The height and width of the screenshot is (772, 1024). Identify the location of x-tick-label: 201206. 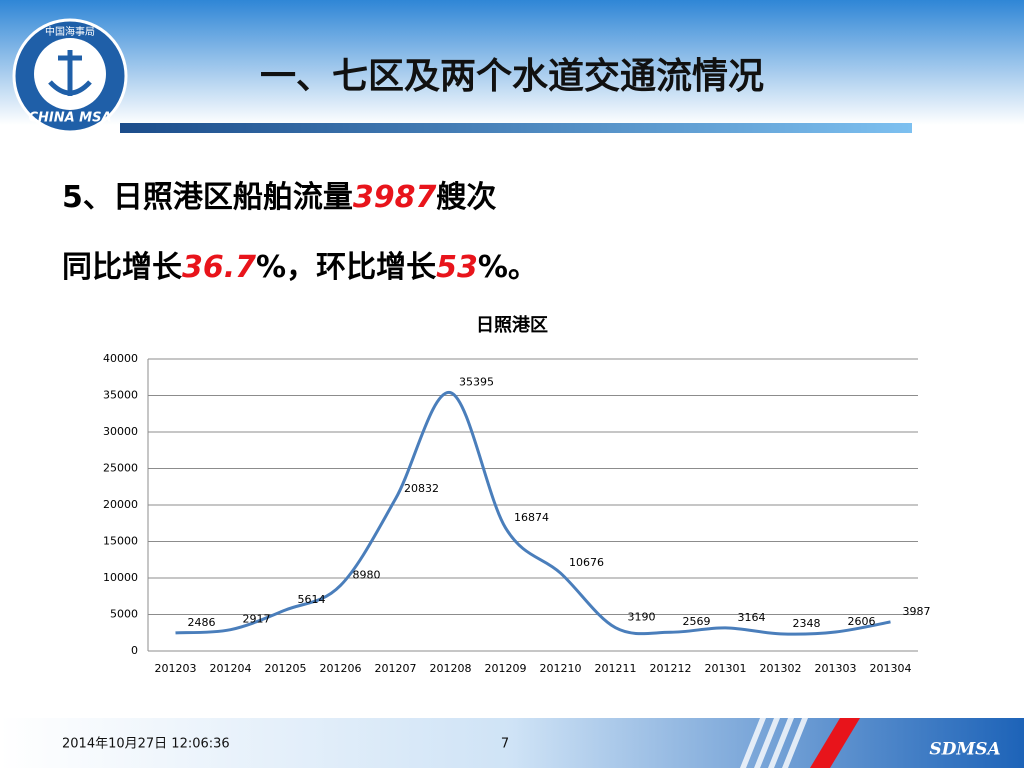
(341, 668).